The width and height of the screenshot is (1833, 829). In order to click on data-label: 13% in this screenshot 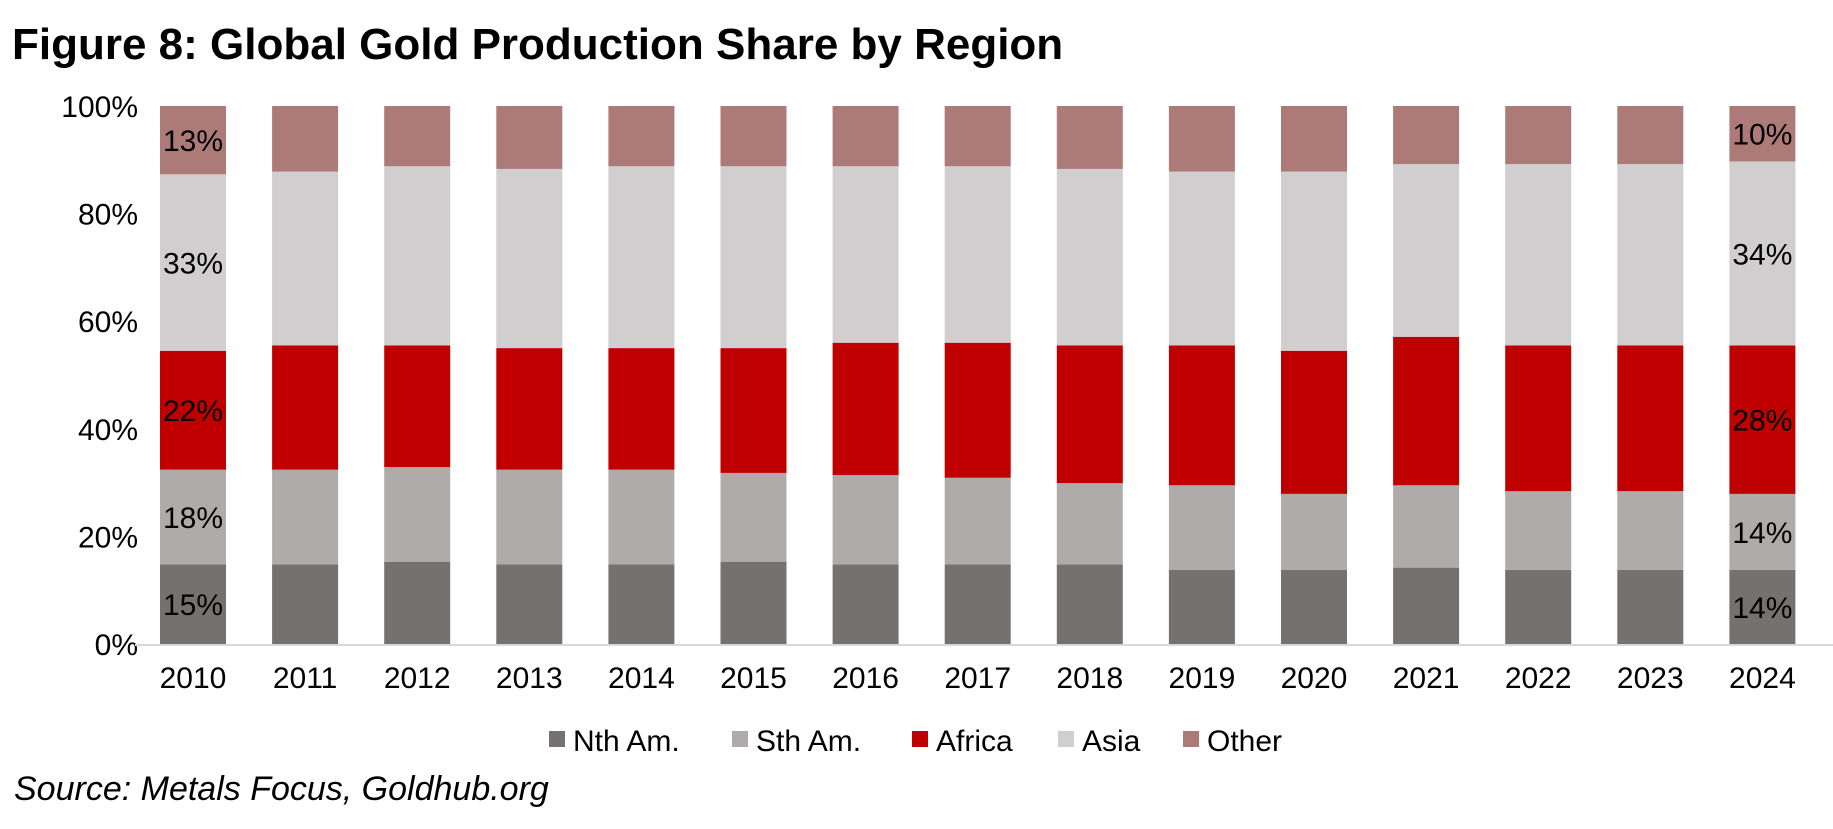, I will do `click(193, 141)`.